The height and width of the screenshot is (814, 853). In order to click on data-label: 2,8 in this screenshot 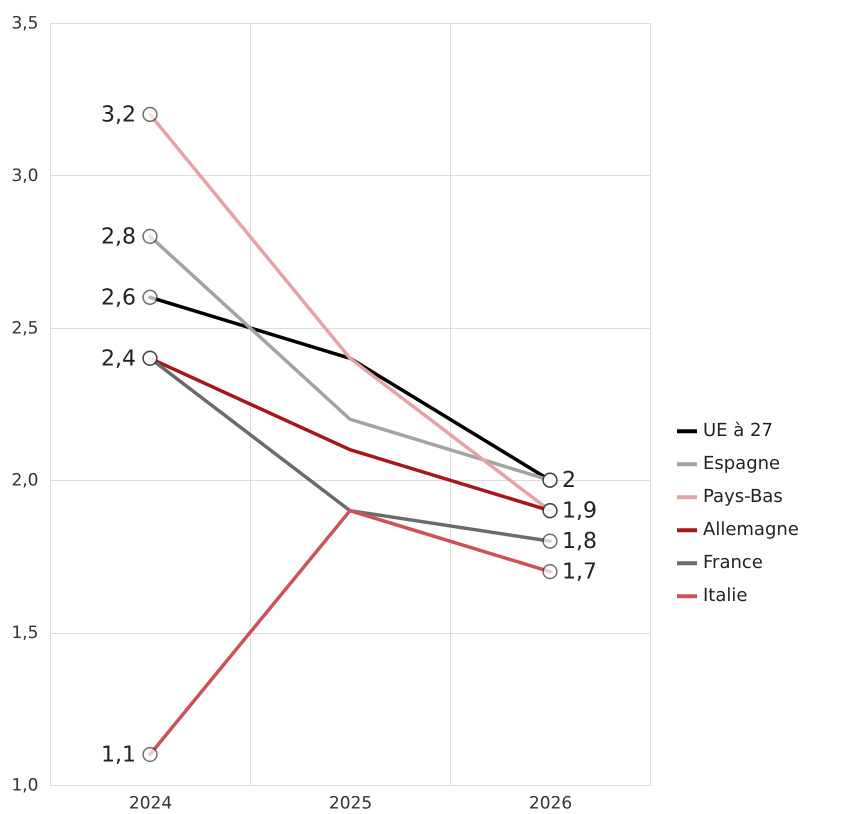, I will do `click(118, 237)`.